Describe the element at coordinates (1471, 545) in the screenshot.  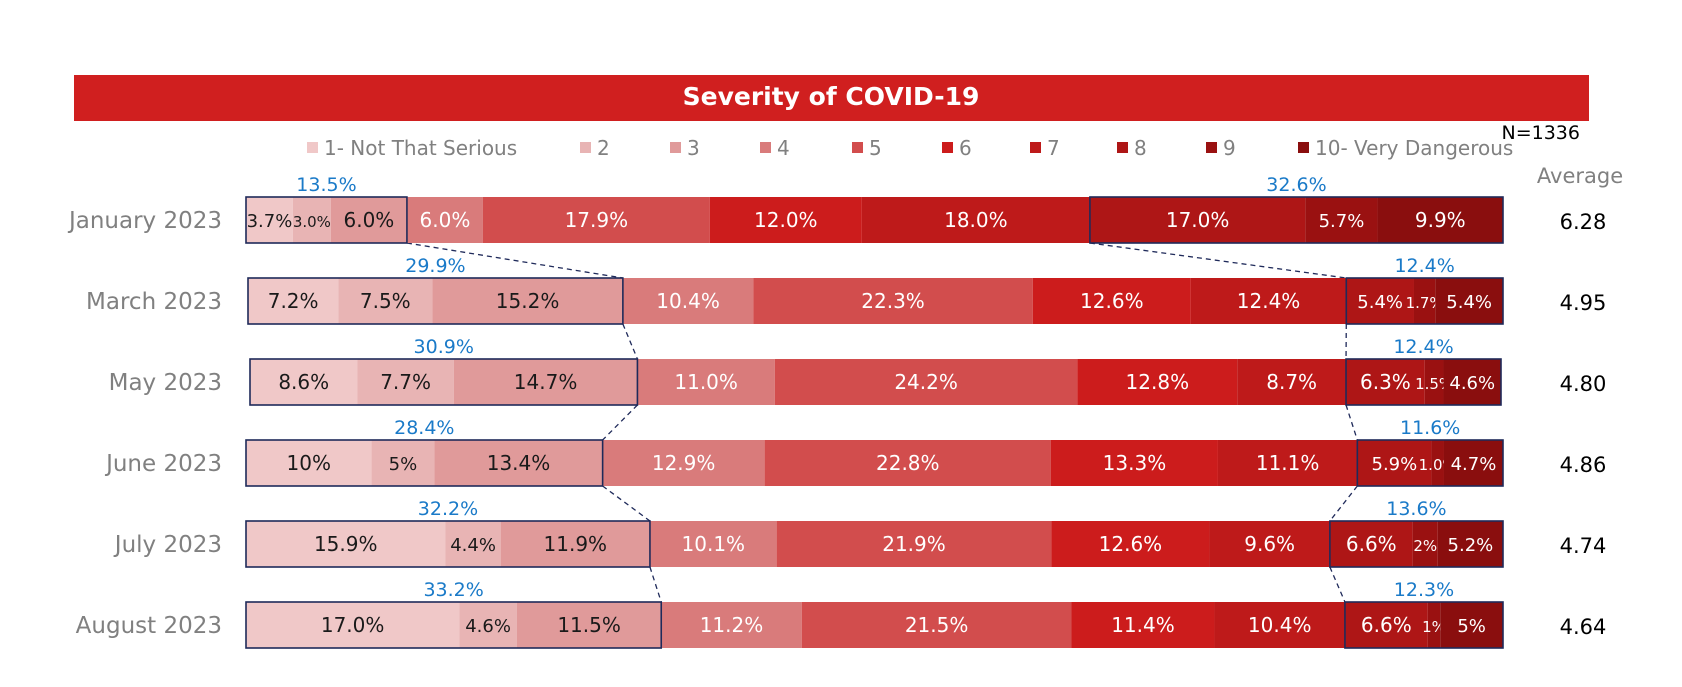
I see `segment-label: 5.2%` at that location.